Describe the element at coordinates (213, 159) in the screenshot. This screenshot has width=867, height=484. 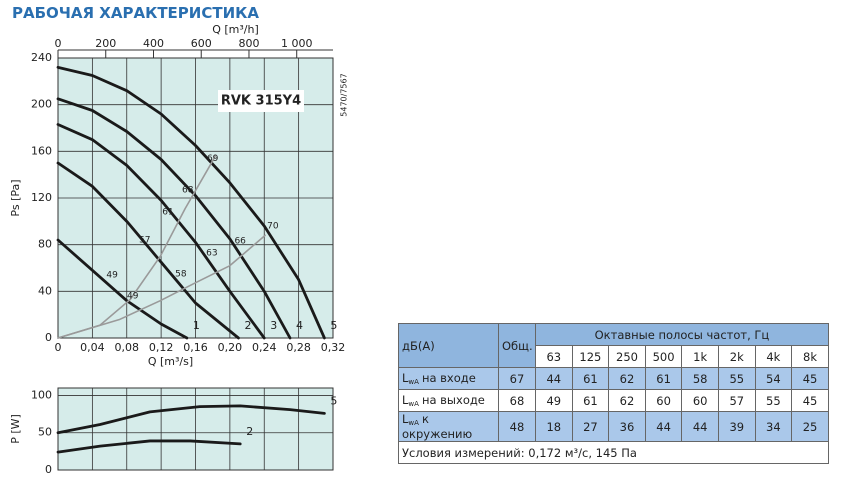
I see `sound-level-label: 69` at that location.